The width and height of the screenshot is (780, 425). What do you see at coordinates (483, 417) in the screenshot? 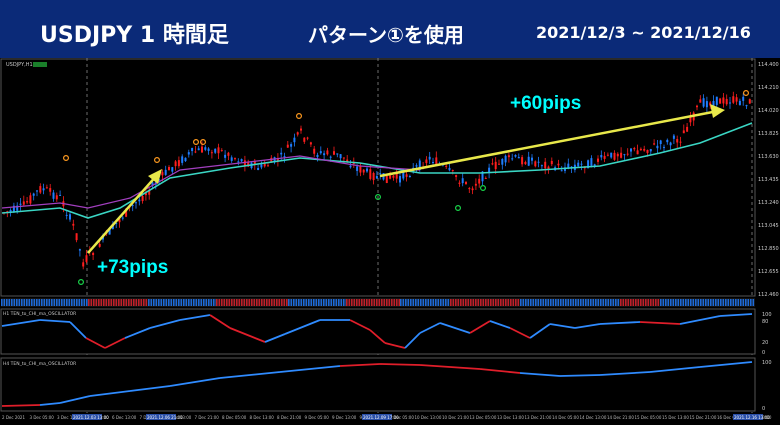
I see `time-tick: 13 Dec 05:00` at bounding box center [483, 417].